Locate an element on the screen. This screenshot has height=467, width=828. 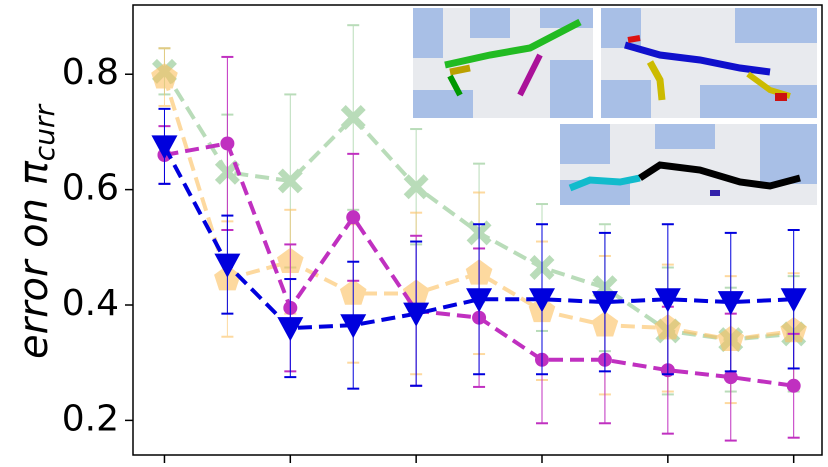
y-label-subscript: curr is located at coordinates (44, 133).